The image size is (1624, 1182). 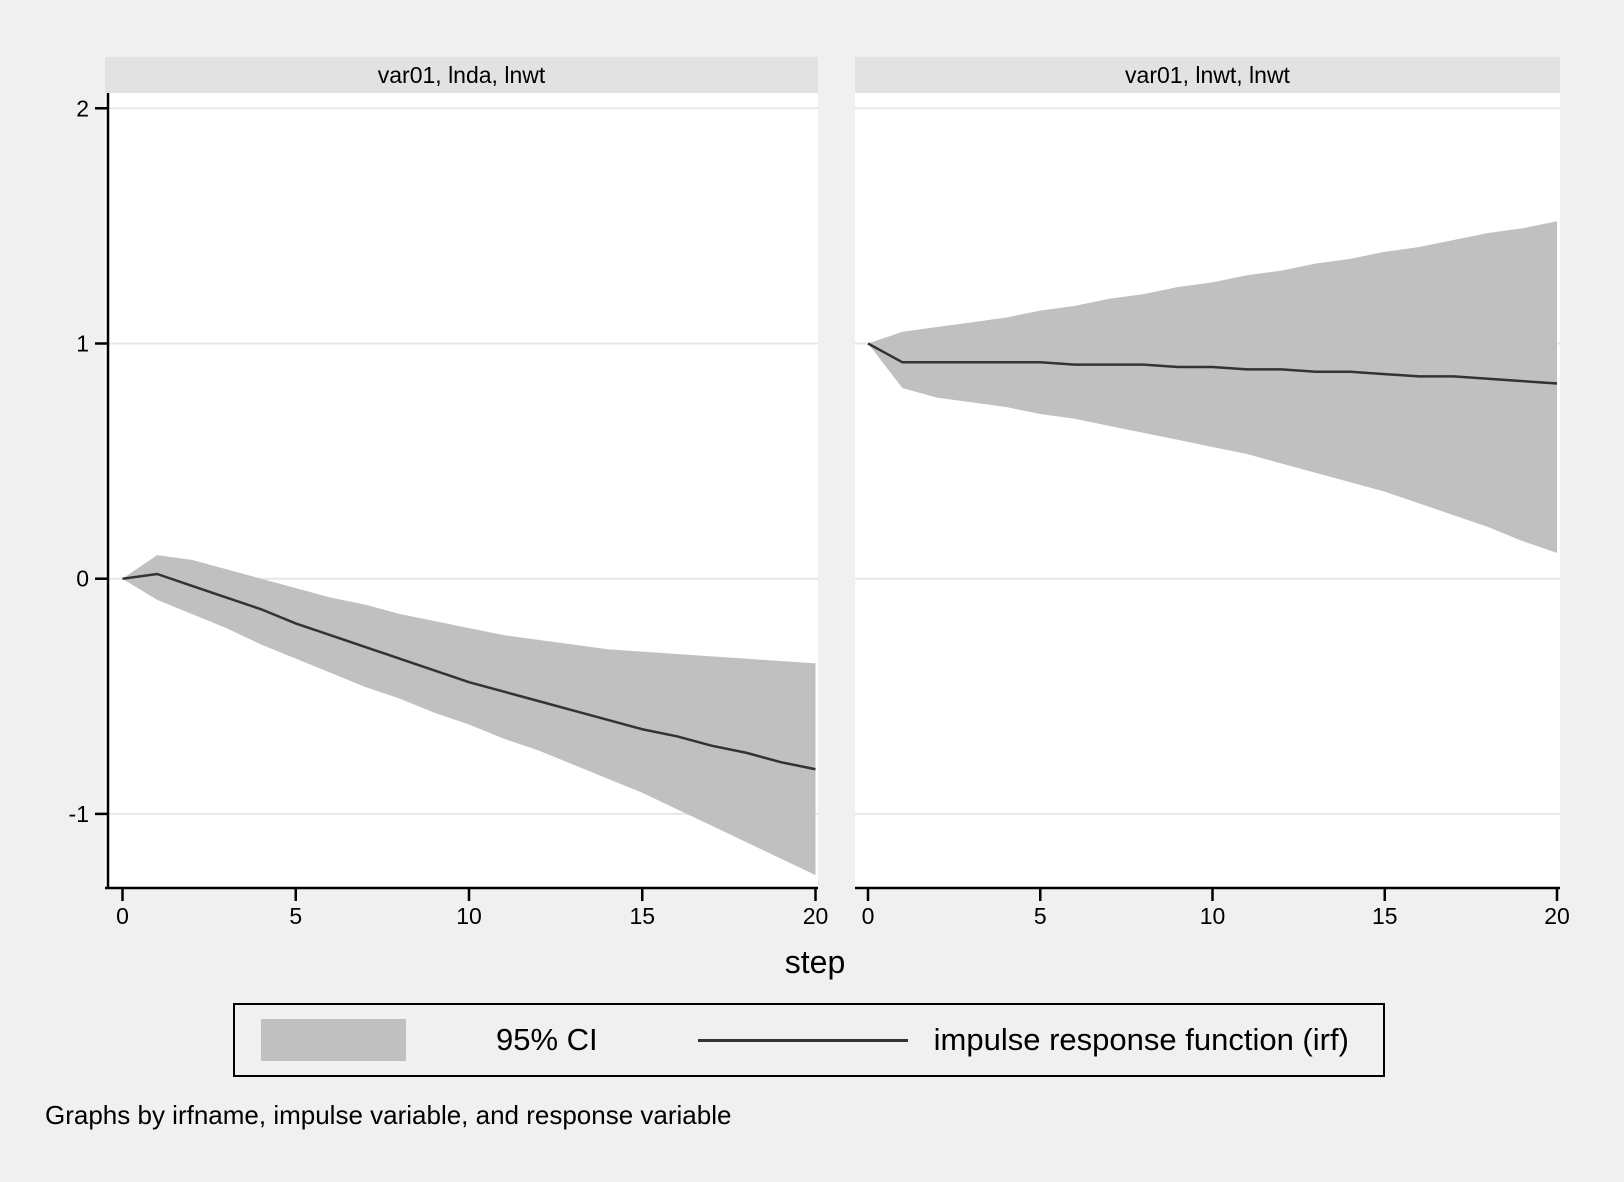 I want to click on y-tick-label: -1, so click(x=79, y=814).